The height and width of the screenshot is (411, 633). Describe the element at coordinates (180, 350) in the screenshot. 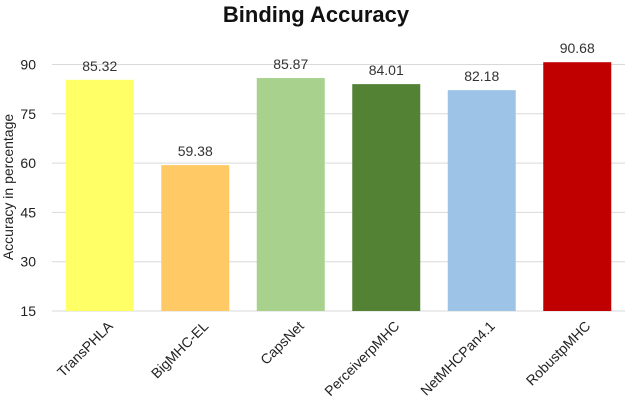

I see `x-category-label-bigmhc-el: BigMHC-EL` at that location.